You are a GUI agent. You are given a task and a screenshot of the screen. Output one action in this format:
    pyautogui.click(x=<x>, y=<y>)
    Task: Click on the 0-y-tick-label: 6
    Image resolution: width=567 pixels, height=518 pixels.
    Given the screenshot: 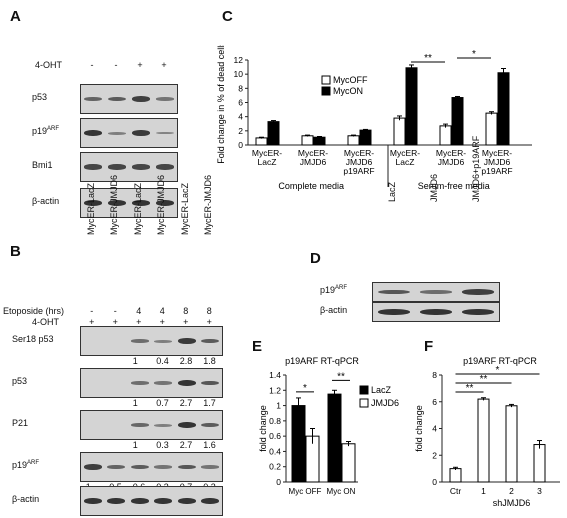 What is the action you would take?
    pyautogui.click(x=240, y=103)
    